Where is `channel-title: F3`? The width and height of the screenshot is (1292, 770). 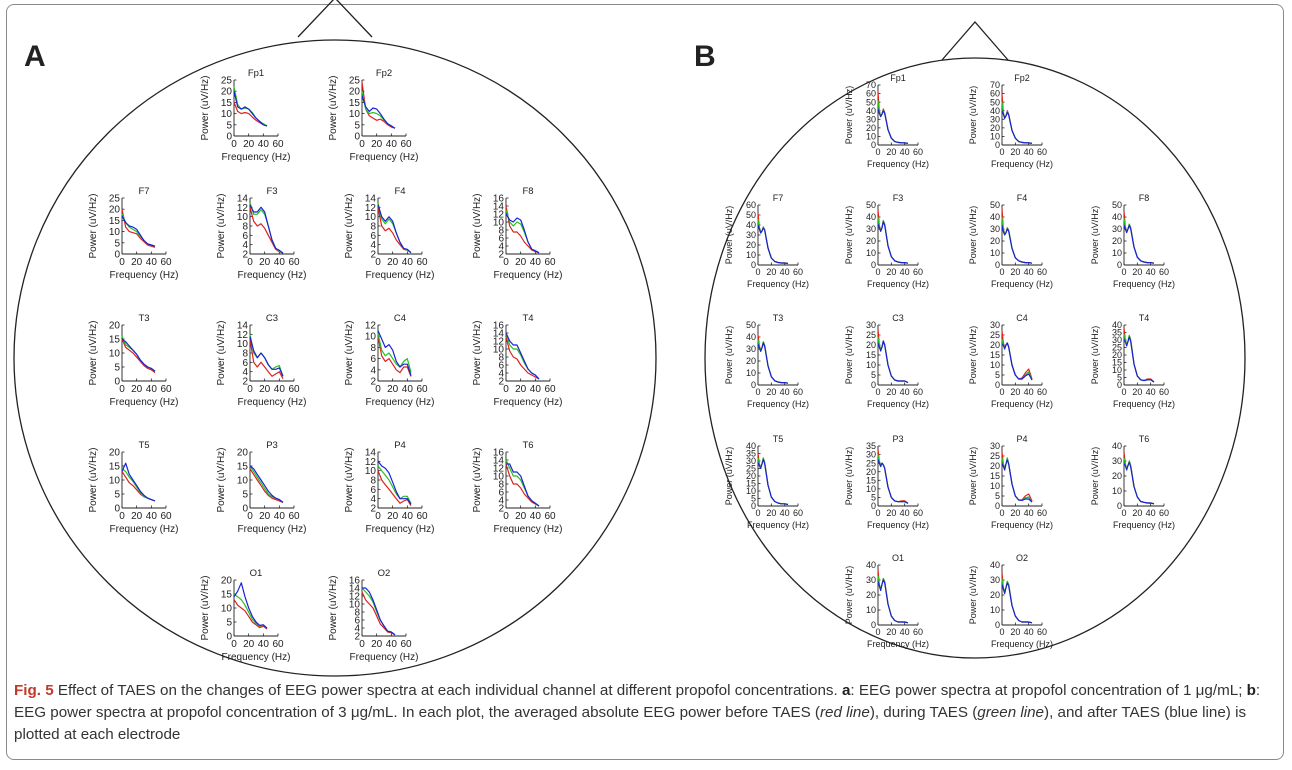 channel-title: F3 is located at coordinates (271, 191).